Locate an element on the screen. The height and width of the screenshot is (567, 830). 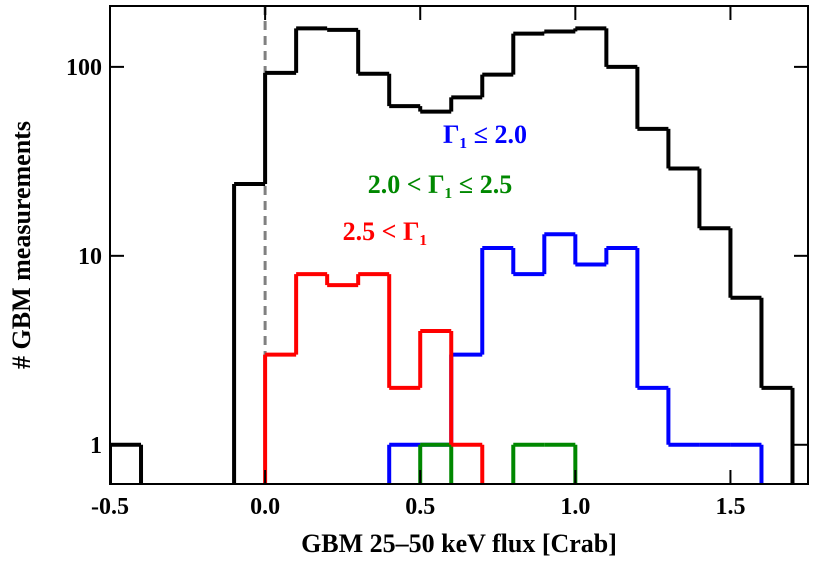
y-axis-label: # GBM measurements is located at coordinates (21, 245).